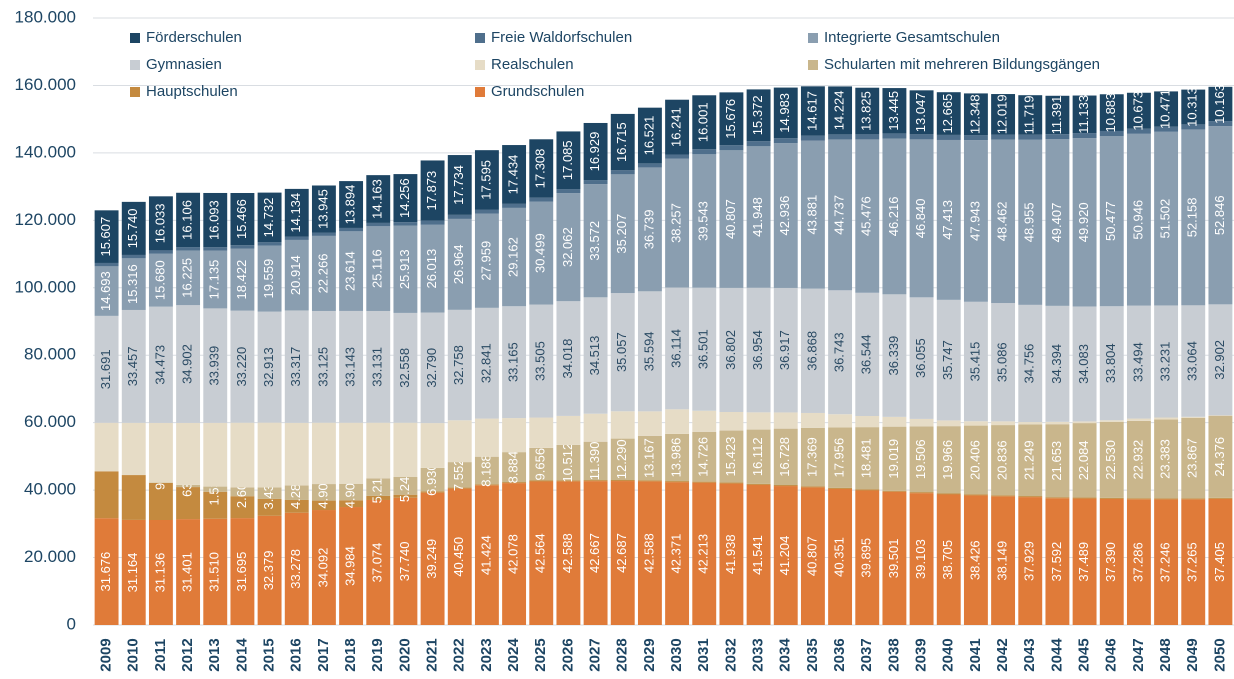 This screenshot has width=1234, height=679. I want to click on data-label: 18.481, so click(866, 458).